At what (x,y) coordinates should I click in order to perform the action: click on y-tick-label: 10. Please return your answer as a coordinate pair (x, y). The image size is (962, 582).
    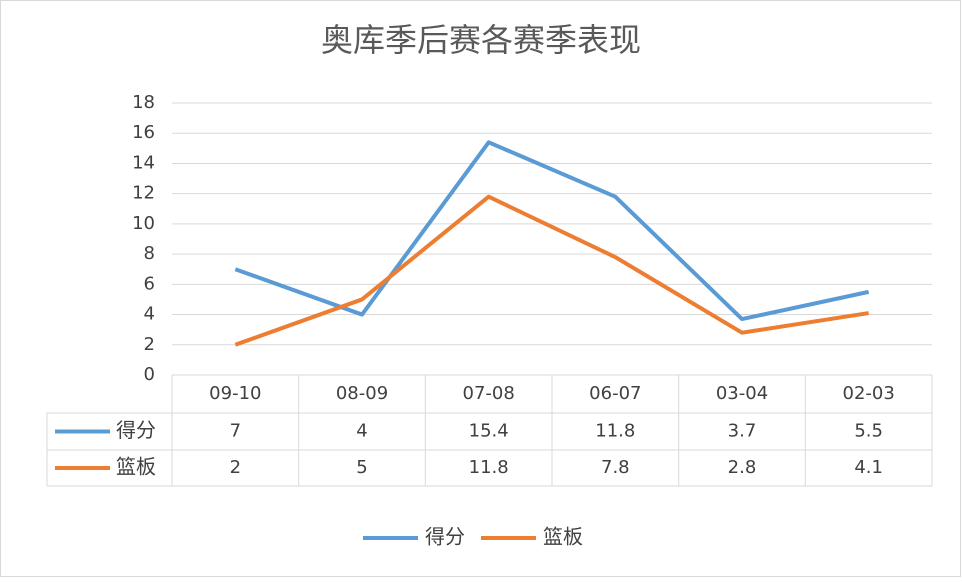
    Looking at the image, I should click on (143, 223).